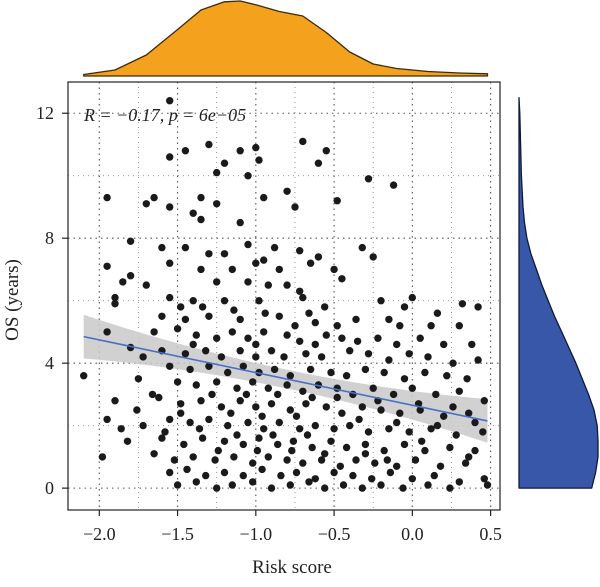  What do you see at coordinates (99, 534) in the screenshot?
I see `x-tick-label: −2.0` at bounding box center [99, 534].